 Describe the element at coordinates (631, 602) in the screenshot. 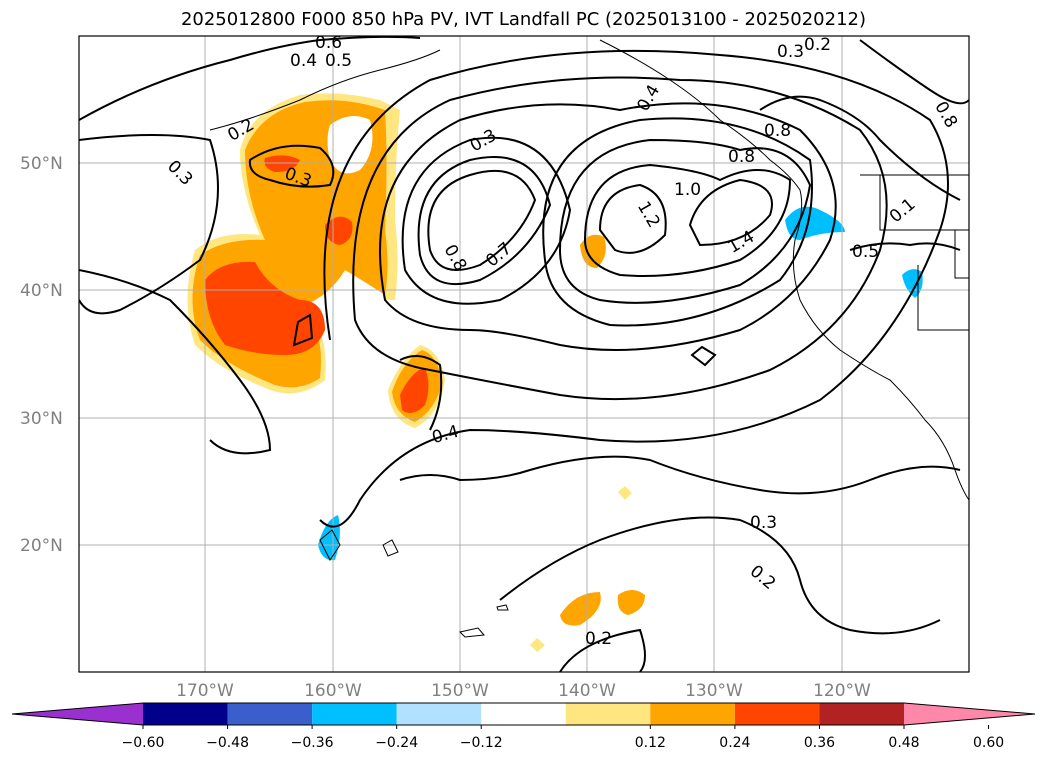

I see `shade-orange-south2` at that location.